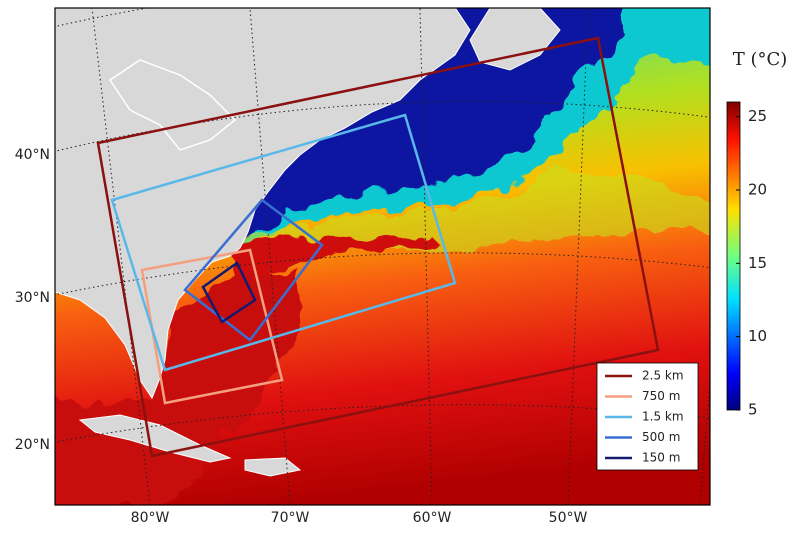 The width and height of the screenshot is (800, 534). What do you see at coordinates (568, 518) in the screenshot?
I see `lon-label: 50°W` at bounding box center [568, 518].